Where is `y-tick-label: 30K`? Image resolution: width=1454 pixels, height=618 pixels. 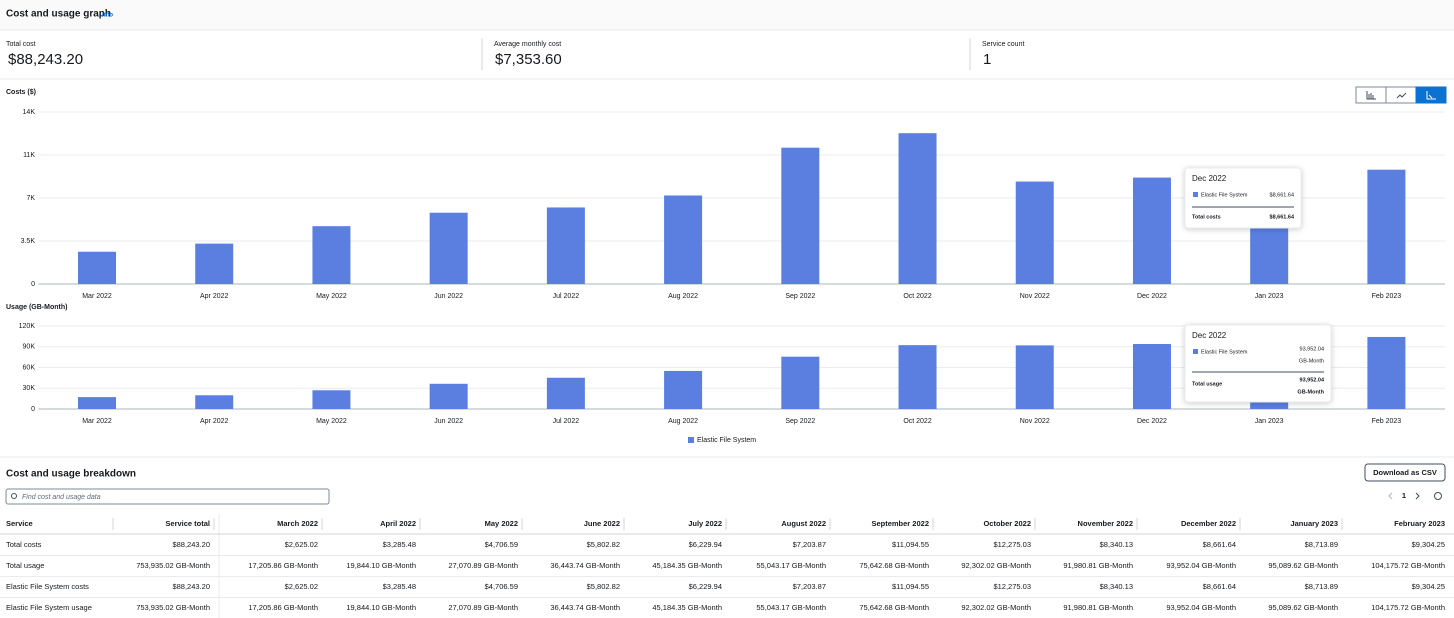 y-tick-label: 30K is located at coordinates (29, 388).